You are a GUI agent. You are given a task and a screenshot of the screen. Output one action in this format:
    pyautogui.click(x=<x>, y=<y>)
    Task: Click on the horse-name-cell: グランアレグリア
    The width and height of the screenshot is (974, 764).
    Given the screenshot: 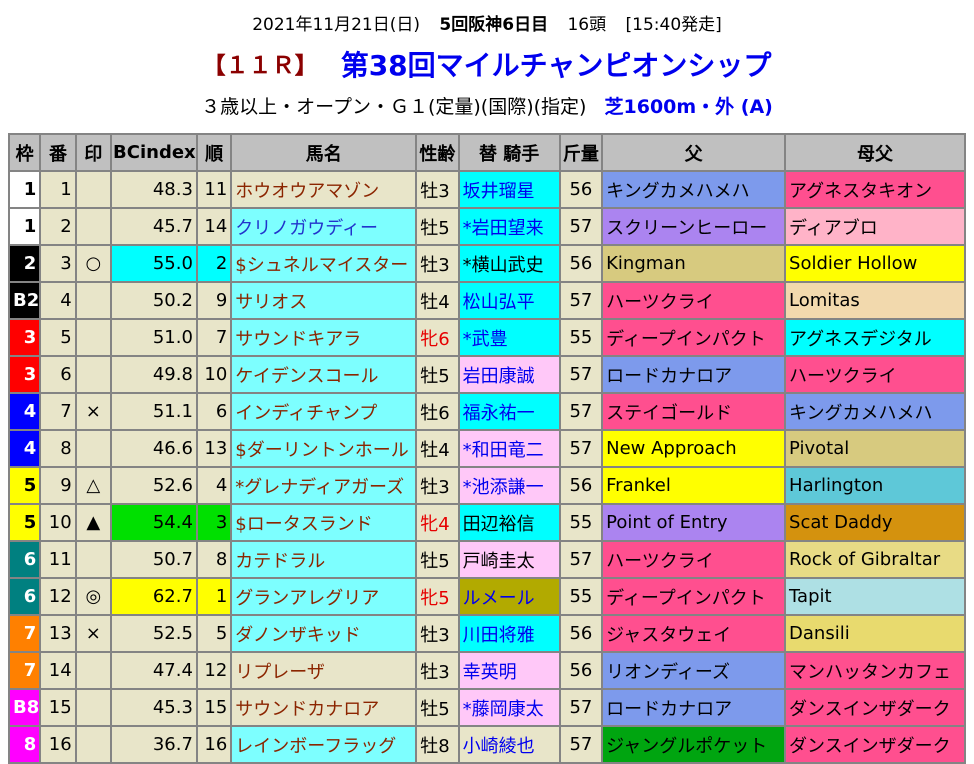 What is the action you would take?
    pyautogui.click(x=324, y=596)
    